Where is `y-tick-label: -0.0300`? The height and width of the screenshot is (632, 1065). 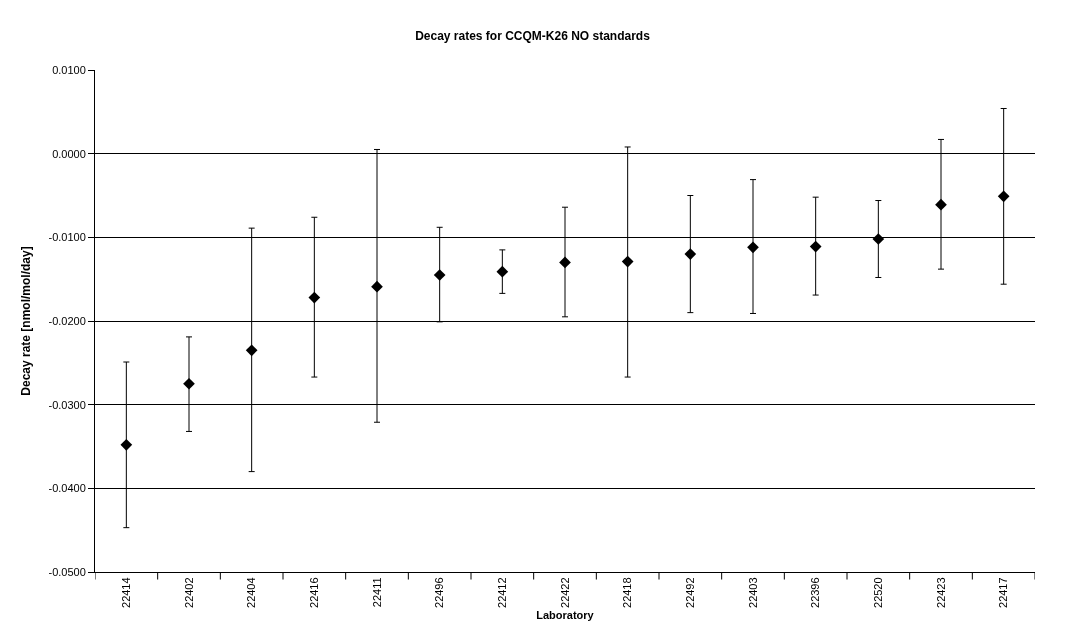 y-tick-label: -0.0300 is located at coordinates (67, 404).